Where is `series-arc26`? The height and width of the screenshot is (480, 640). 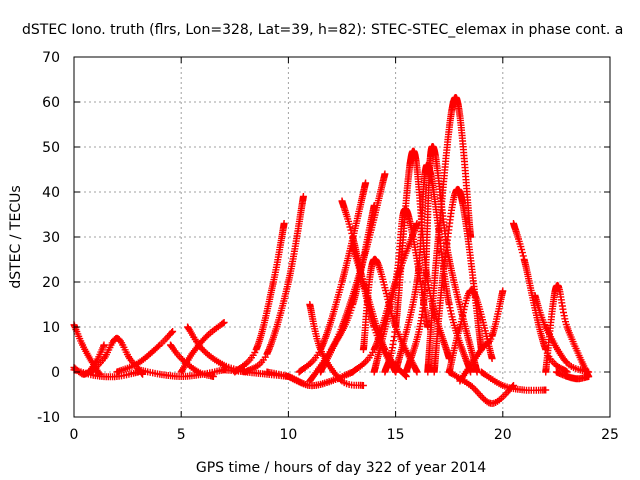 series-arc26 is located at coordinates (441, 259).